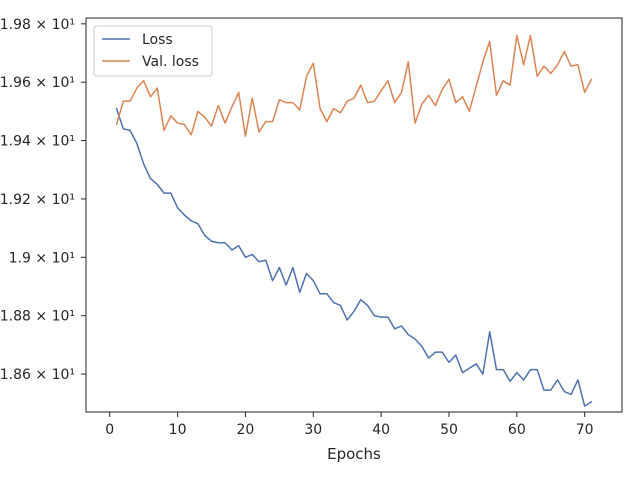 The image size is (640, 480). Describe the element at coordinates (42, 258) in the screenshot. I see `y-tick-label: 1.9 × 10¹` at that location.